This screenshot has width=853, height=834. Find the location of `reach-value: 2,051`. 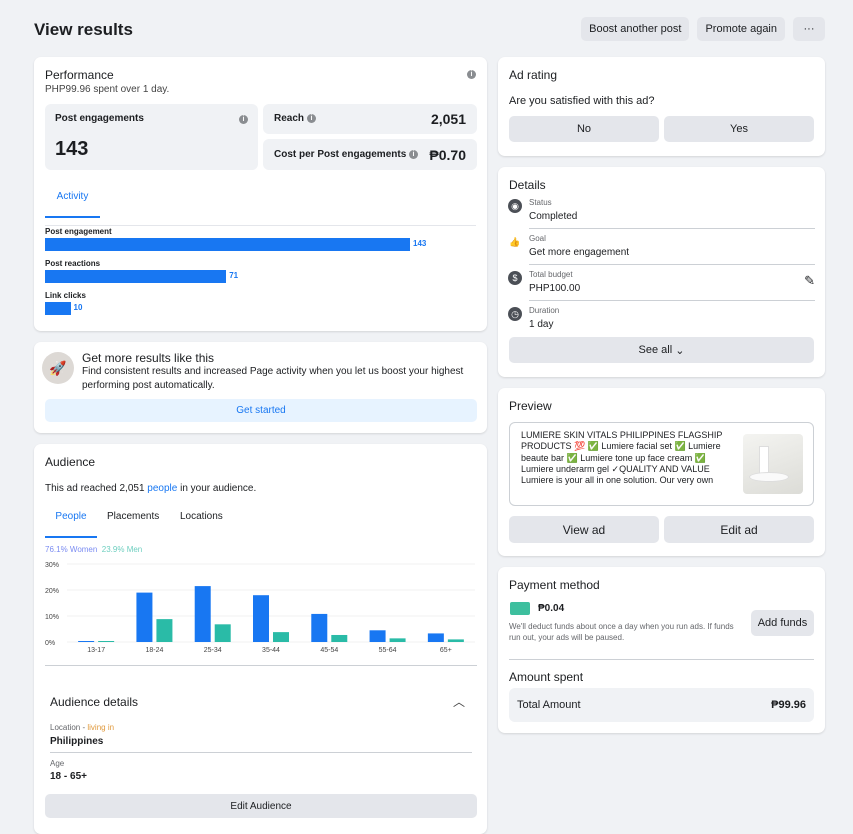

reach-value: 2,051 is located at coordinates (448, 119).